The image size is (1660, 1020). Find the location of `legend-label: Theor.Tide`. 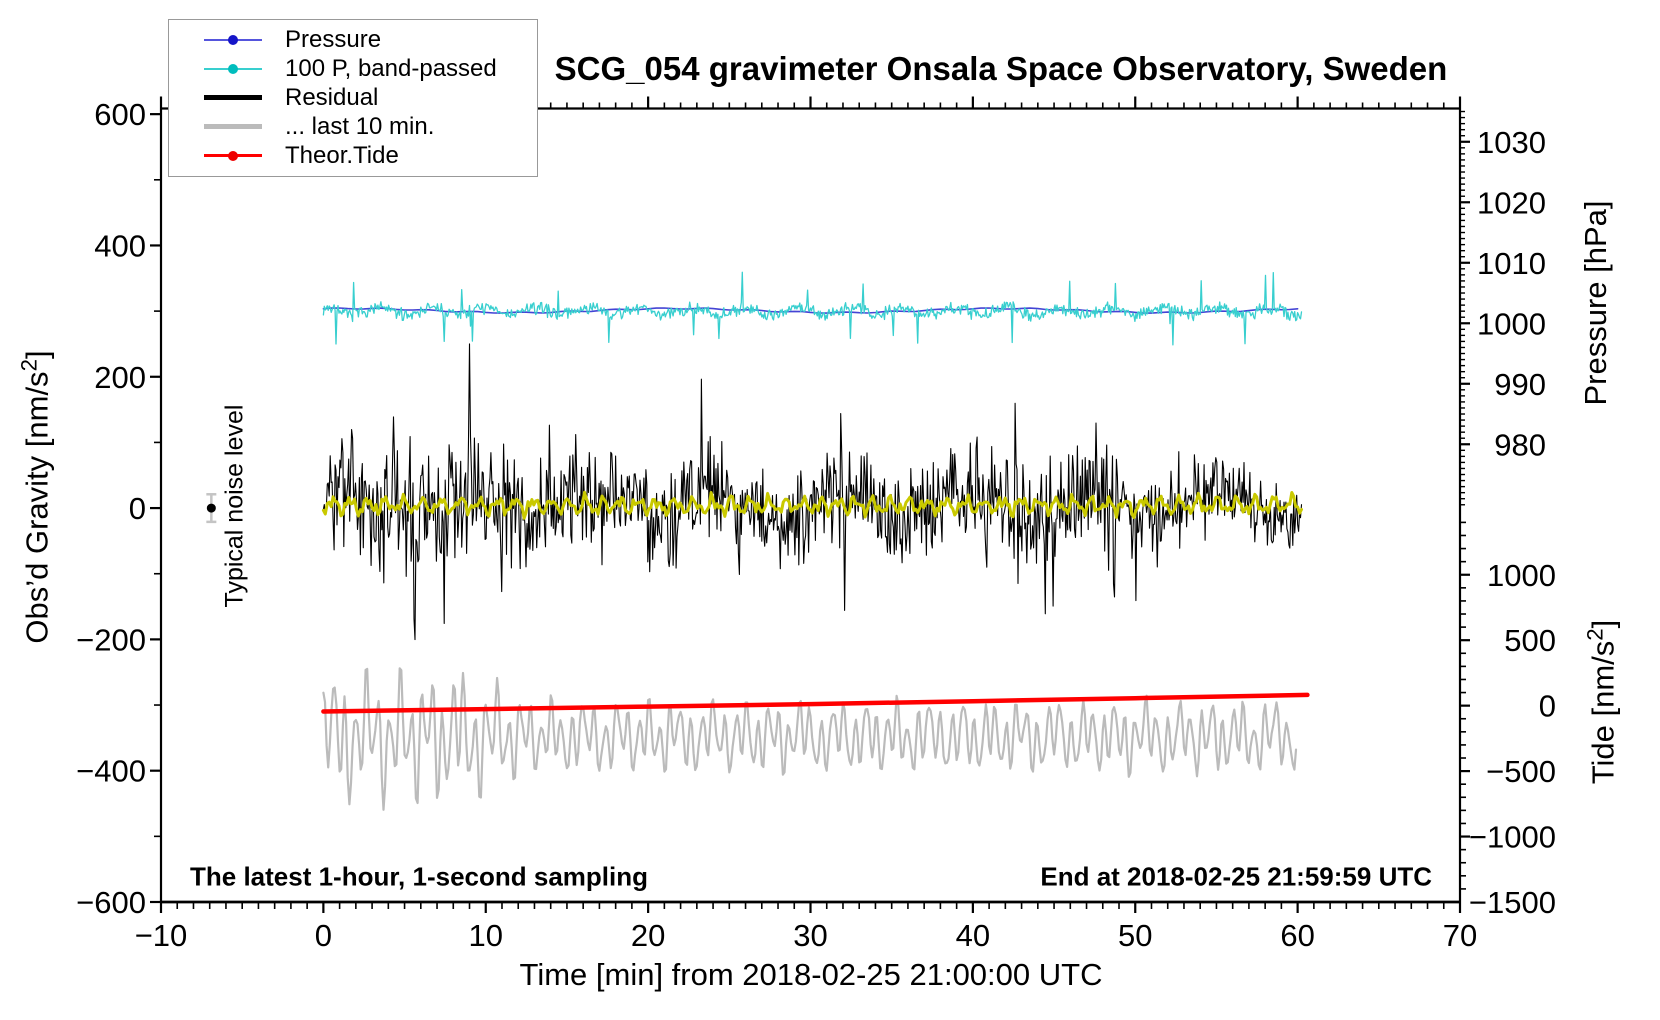

legend-label: Theor.Tide is located at coordinates (342, 155).